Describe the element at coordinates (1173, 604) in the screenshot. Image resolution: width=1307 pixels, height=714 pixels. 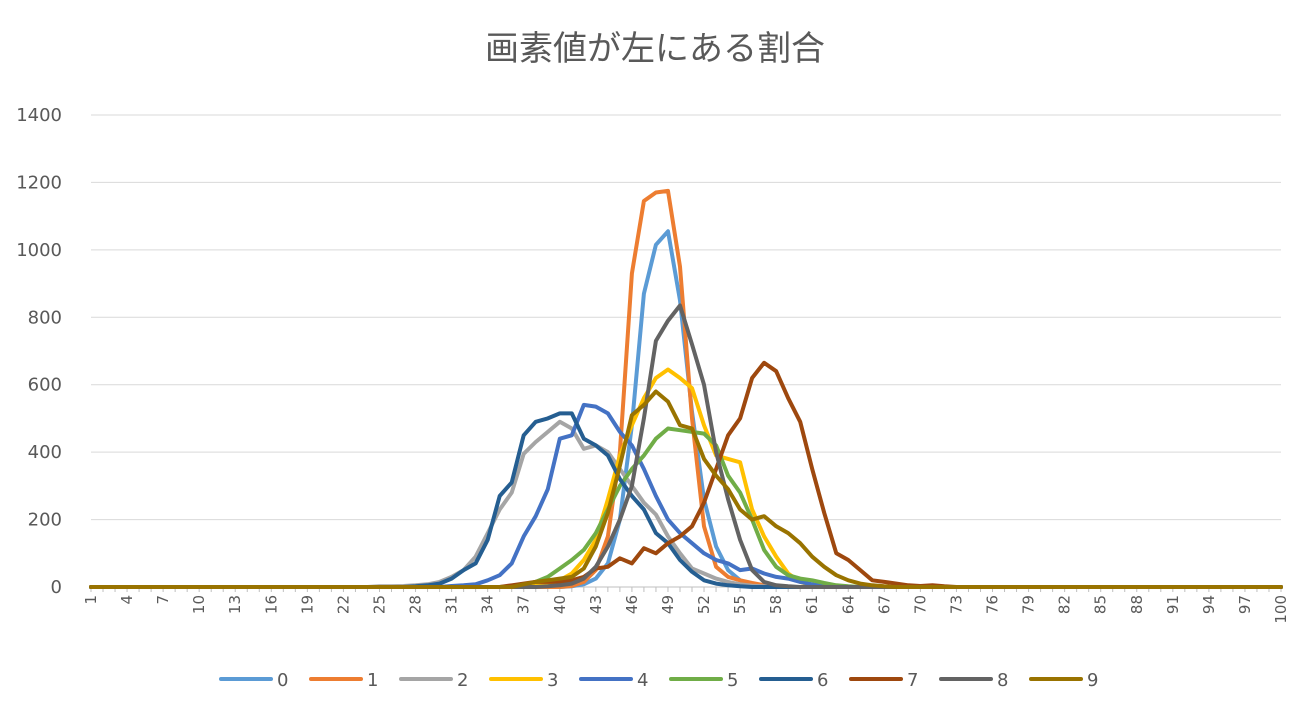
I see `x-tick-label: 91` at that location.